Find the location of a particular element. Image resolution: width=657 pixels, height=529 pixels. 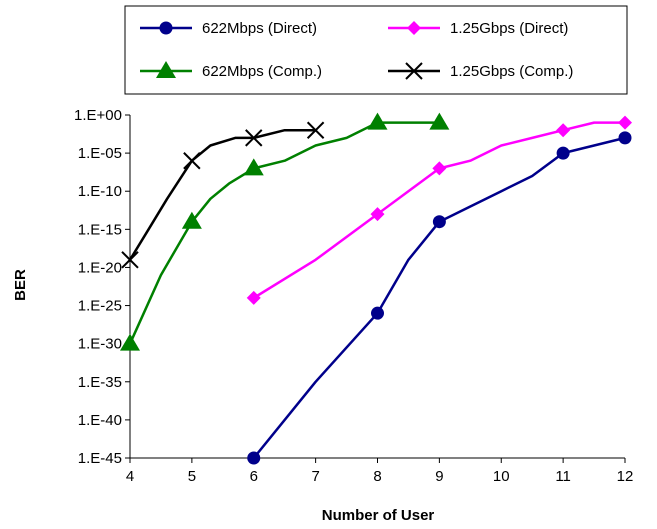

x-tick-label: 12 is located at coordinates (625, 476).